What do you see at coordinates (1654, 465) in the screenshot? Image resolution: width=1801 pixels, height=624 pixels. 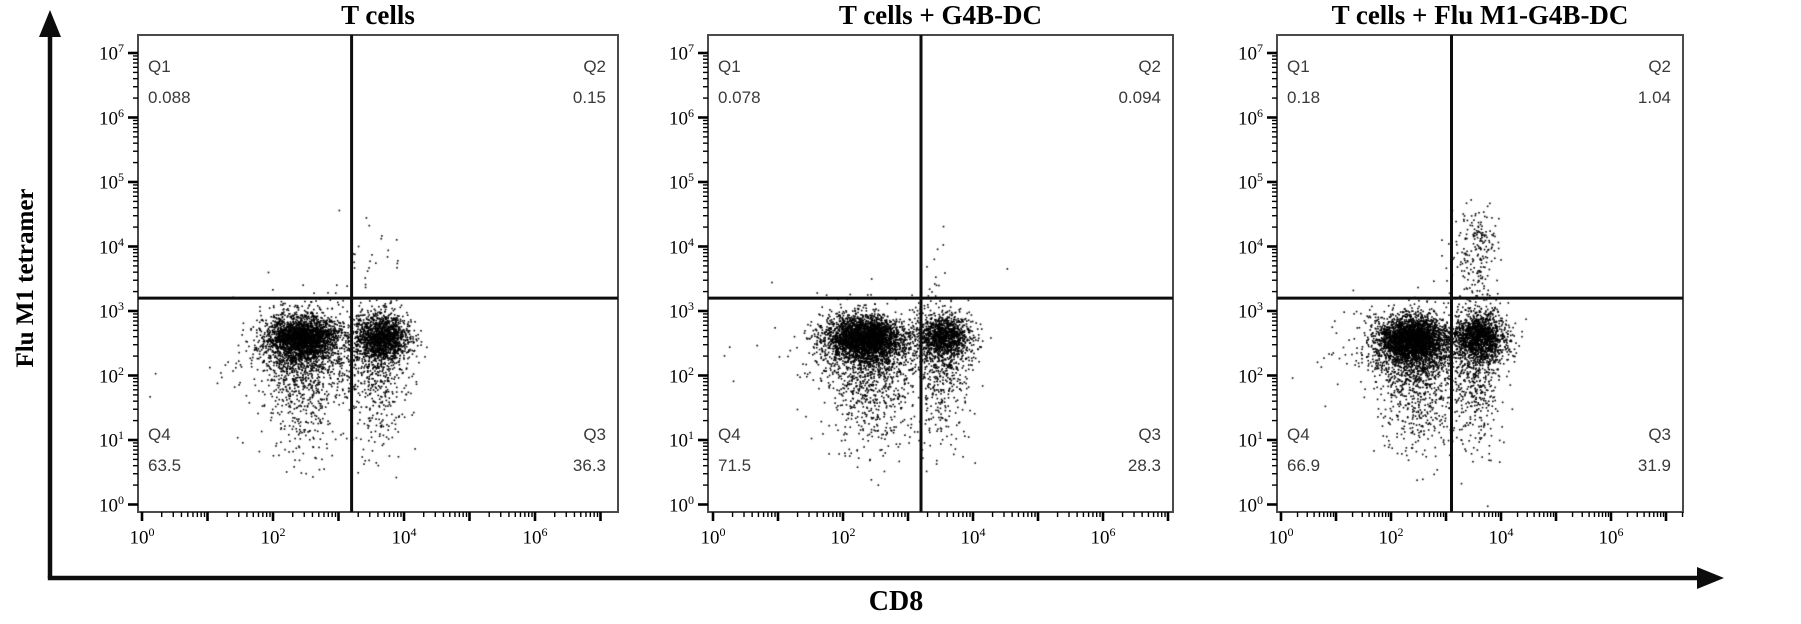 I see `quadrant-value: 31.9` at bounding box center [1654, 465].